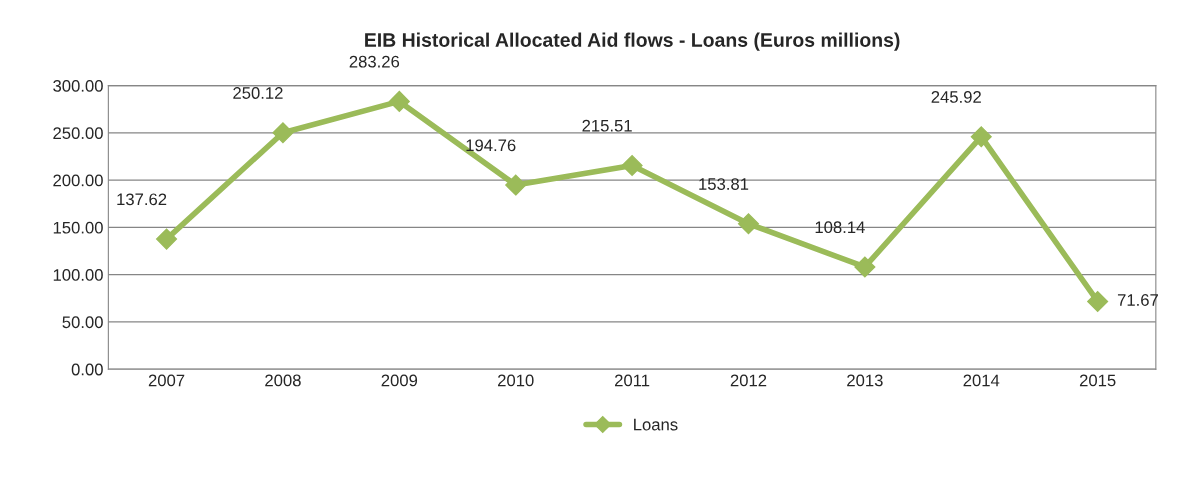  What do you see at coordinates (78, 133) in the screenshot?
I see `y-tick-label: 250.00` at bounding box center [78, 133].